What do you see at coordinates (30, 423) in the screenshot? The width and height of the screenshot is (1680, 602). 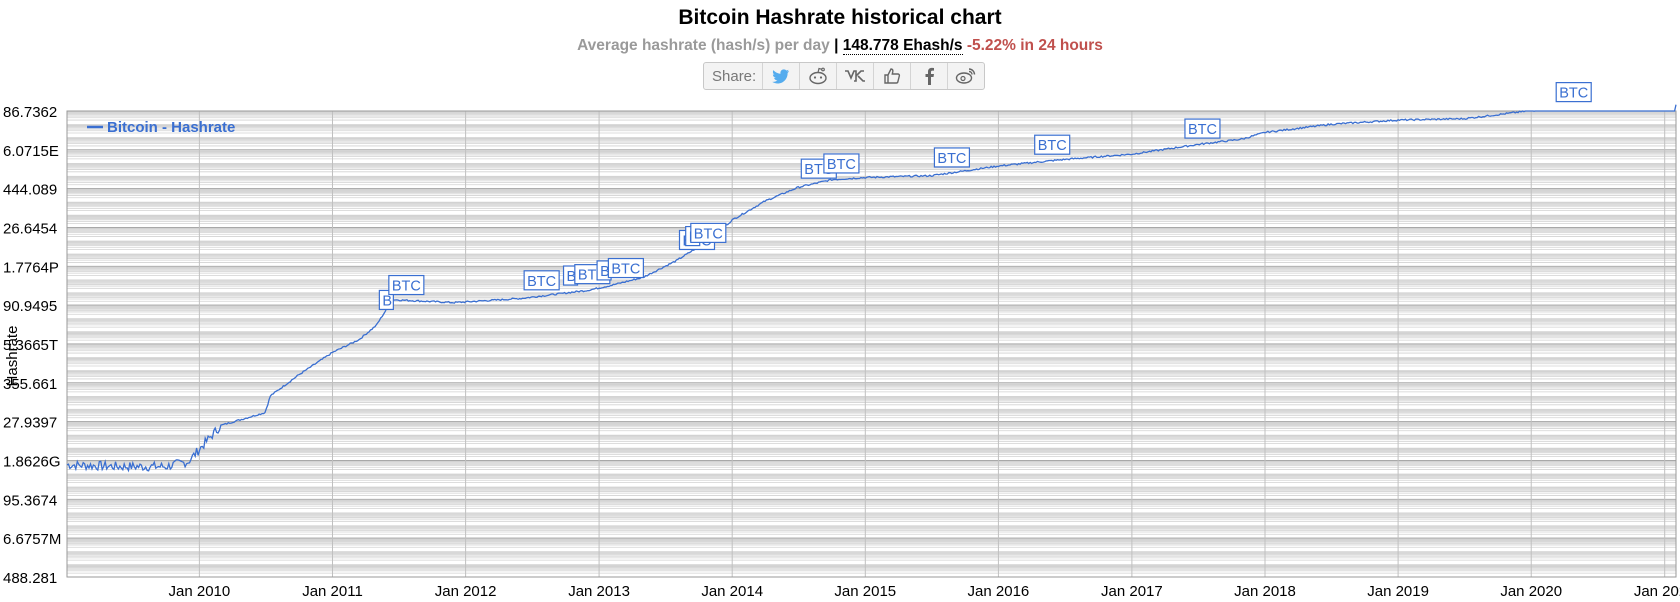 I see `y-tick-label: 27.9397` at bounding box center [30, 423].